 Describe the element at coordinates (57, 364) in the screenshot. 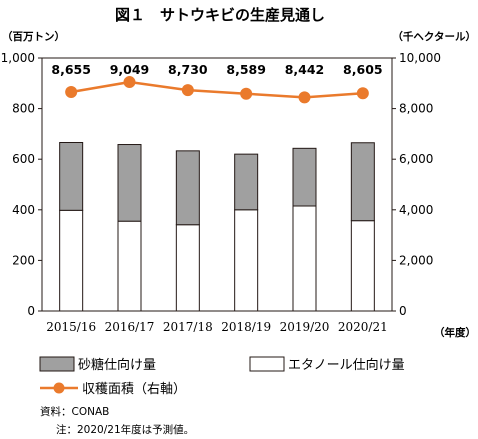

I see `legend-swatch-sugar` at that location.